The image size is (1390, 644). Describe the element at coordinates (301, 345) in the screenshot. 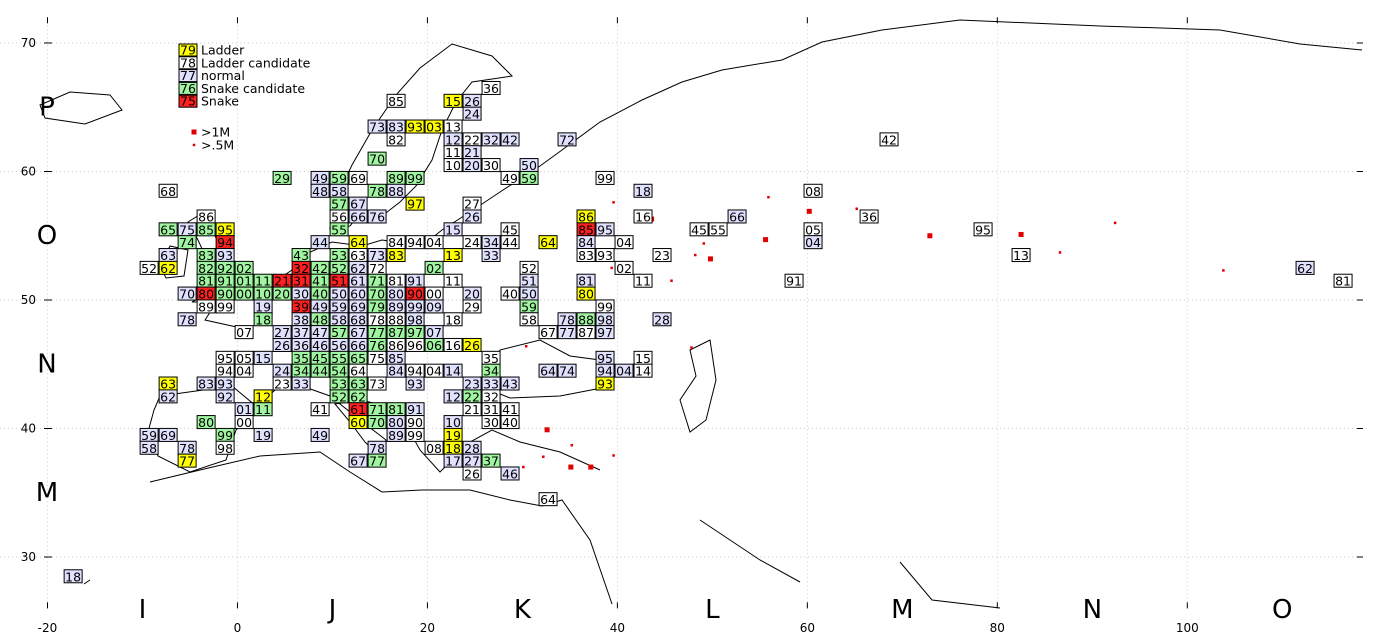

I see `grid-cell: 36` at that location.